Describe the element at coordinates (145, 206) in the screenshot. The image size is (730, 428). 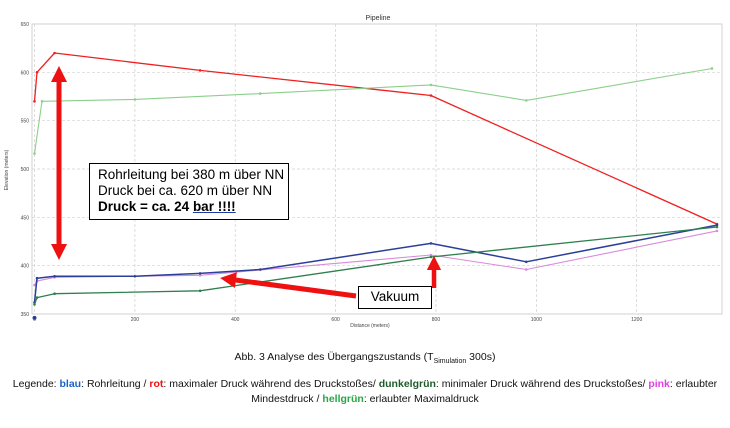
I see `callout-line-3-prefix: Druck = ca. 24` at that location.